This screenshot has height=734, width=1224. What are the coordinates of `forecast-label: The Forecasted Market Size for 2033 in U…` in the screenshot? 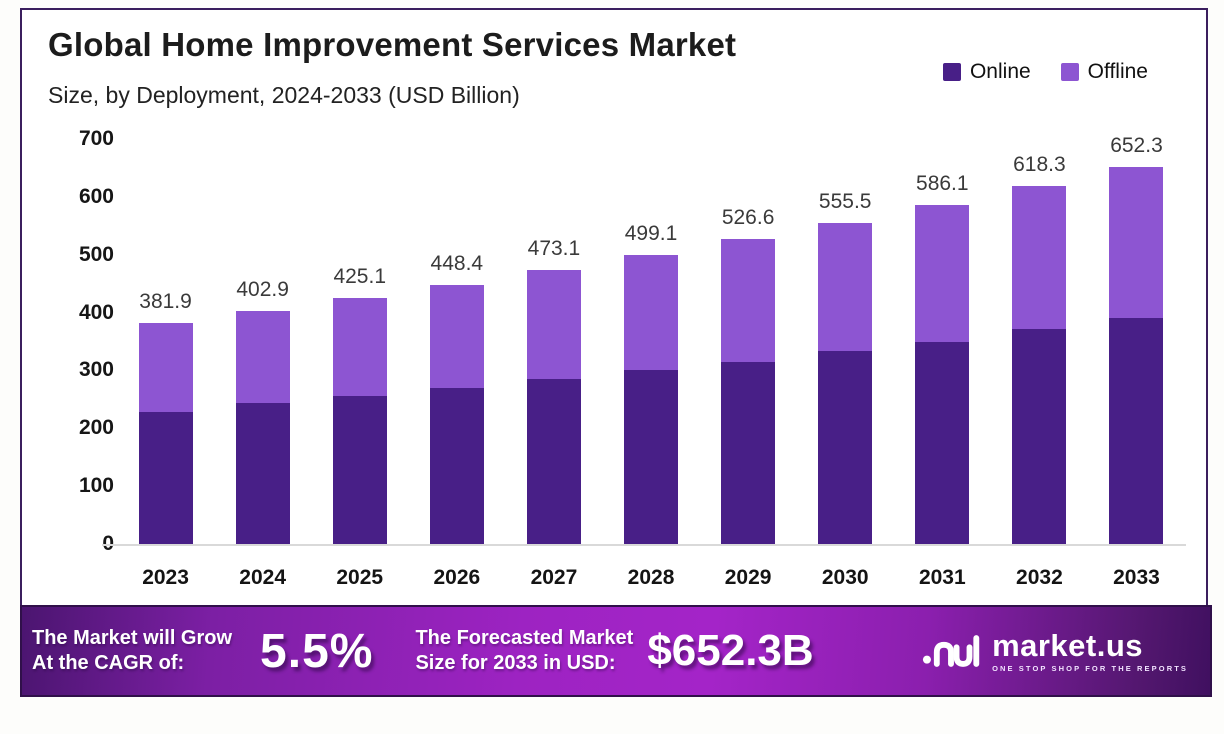 It's located at (524, 651).